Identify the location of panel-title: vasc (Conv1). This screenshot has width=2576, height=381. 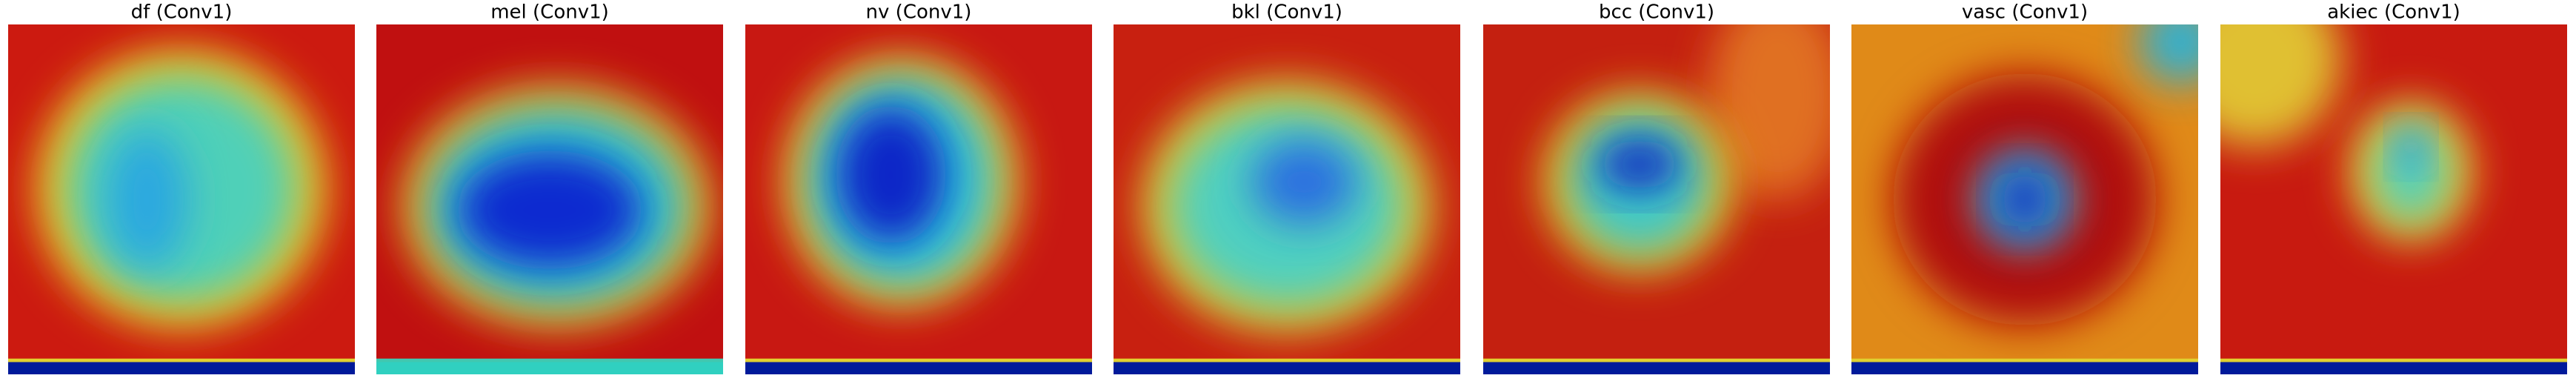
(2025, 12).